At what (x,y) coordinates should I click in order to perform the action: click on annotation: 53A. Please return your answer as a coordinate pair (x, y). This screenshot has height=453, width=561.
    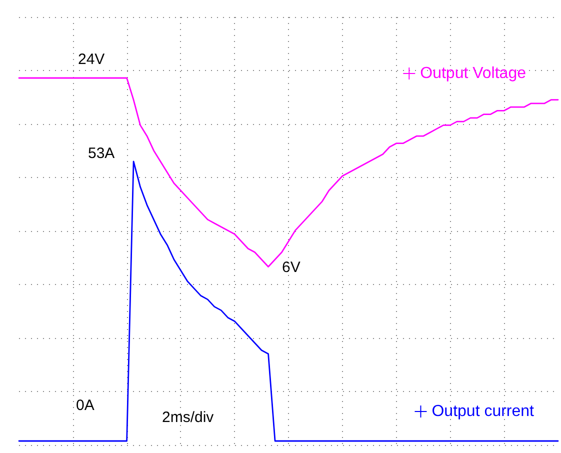
    Looking at the image, I should click on (101, 153).